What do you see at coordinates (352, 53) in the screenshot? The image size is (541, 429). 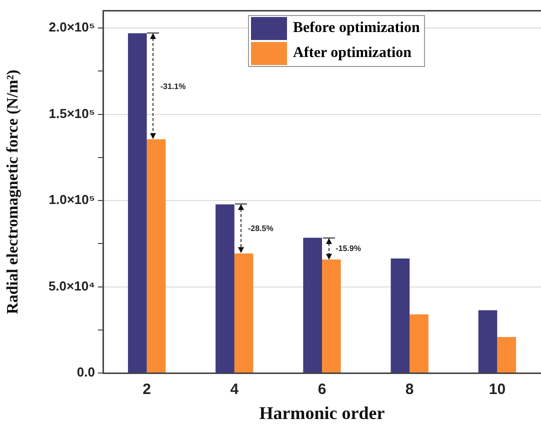 I see `legend-label: After optimization` at bounding box center [352, 53].